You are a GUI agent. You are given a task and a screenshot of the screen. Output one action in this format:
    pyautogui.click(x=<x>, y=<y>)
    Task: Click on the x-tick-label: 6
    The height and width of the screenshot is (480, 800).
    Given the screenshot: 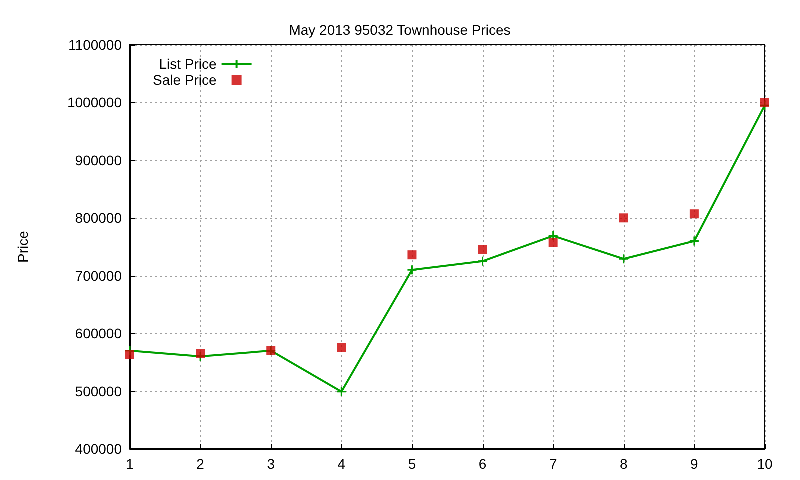 What is the action you would take?
    pyautogui.click(x=482, y=464)
    